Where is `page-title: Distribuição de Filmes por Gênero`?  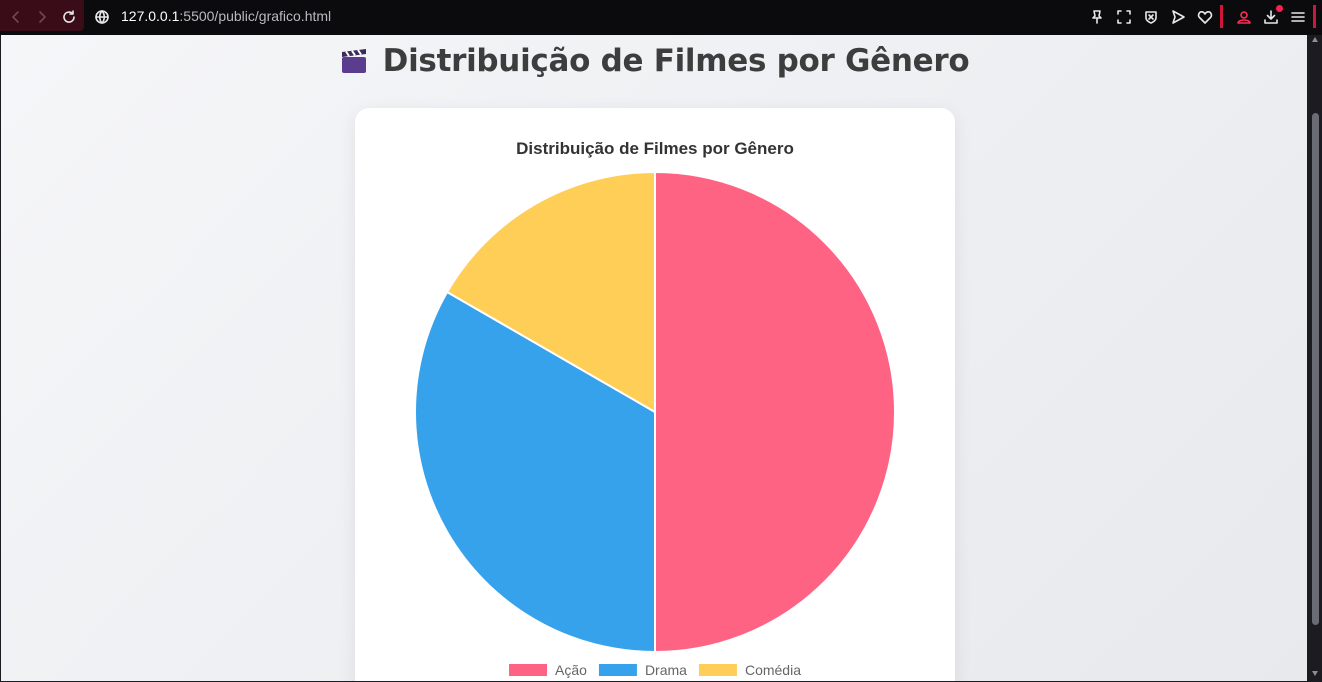 page-title: Distribuição de Filmes por Gênero is located at coordinates (676, 61).